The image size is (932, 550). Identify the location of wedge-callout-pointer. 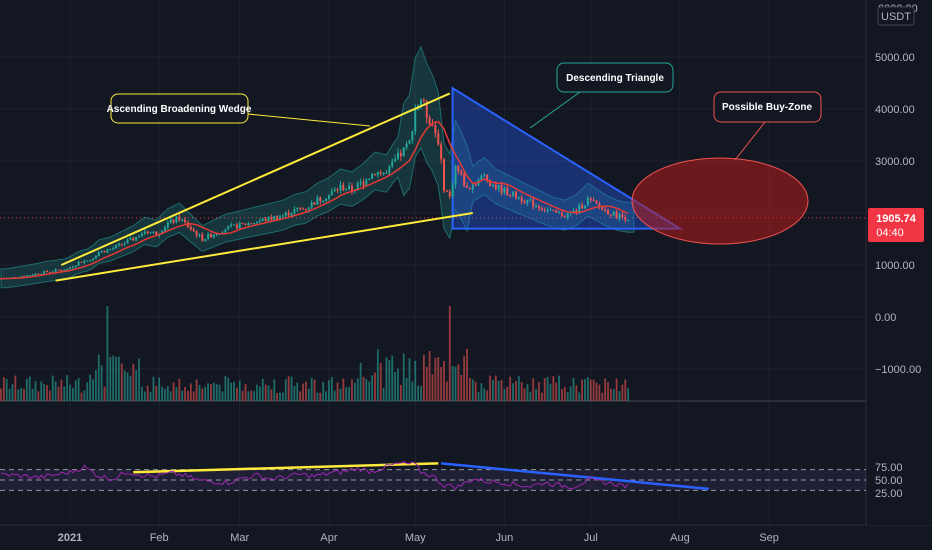
(309, 120).